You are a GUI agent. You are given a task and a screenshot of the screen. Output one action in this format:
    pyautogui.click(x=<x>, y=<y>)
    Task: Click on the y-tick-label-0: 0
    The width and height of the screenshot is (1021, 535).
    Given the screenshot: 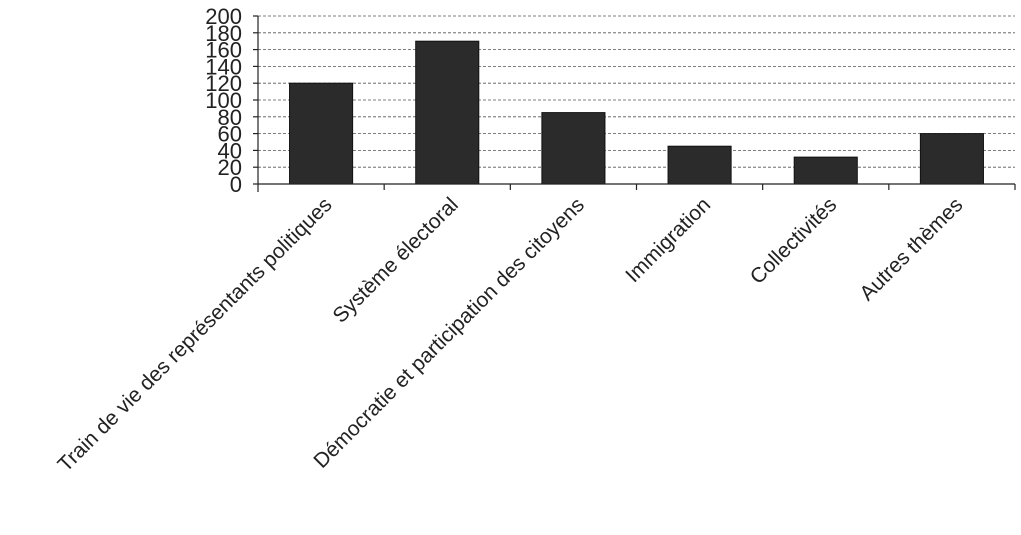 What is the action you would take?
    pyautogui.click(x=236, y=184)
    